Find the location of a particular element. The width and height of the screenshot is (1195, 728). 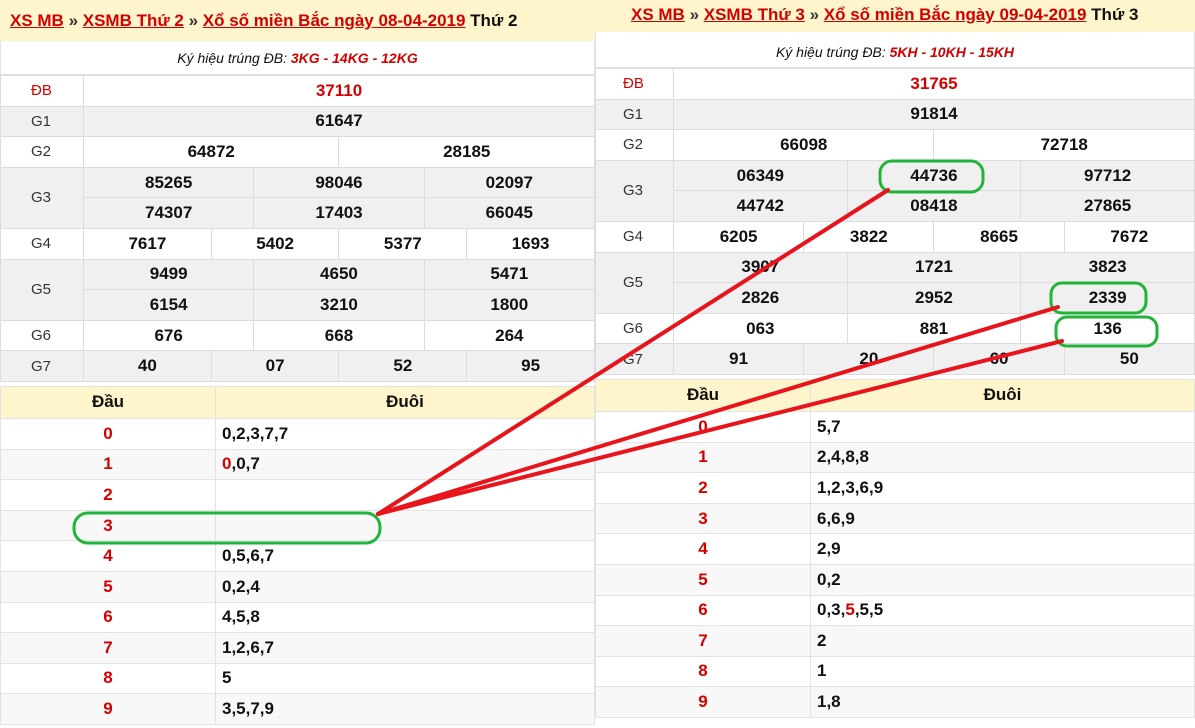

loto-tail: 5 is located at coordinates (405, 678).